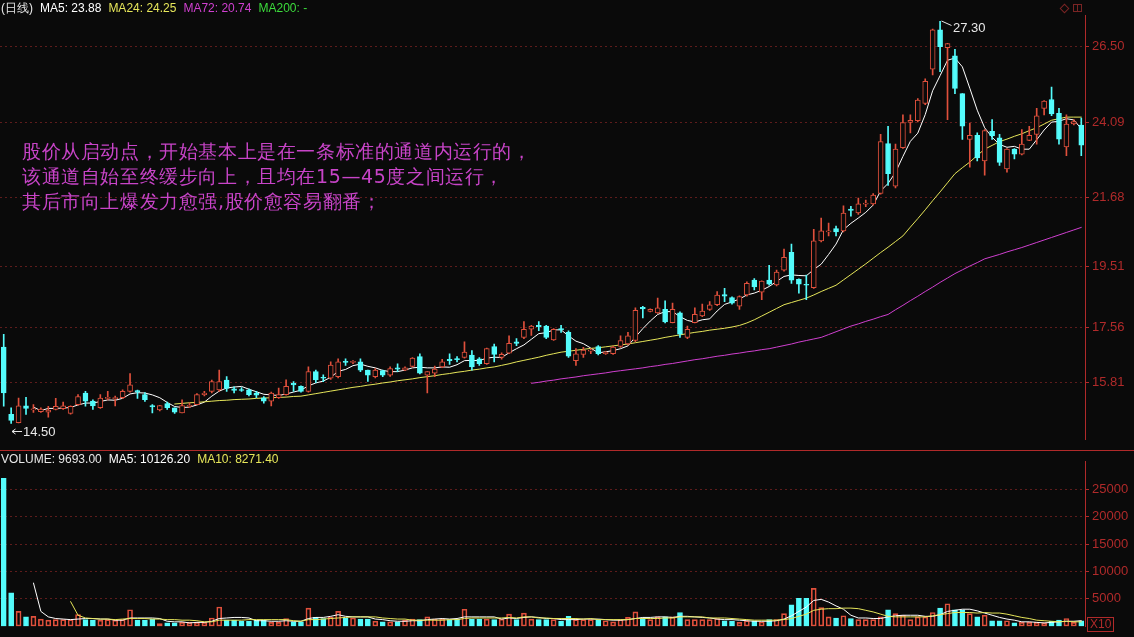 This screenshot has width=1134, height=637. What do you see at coordinates (1106, 598) in the screenshot?
I see `y-tick-label: 5000` at bounding box center [1106, 598].